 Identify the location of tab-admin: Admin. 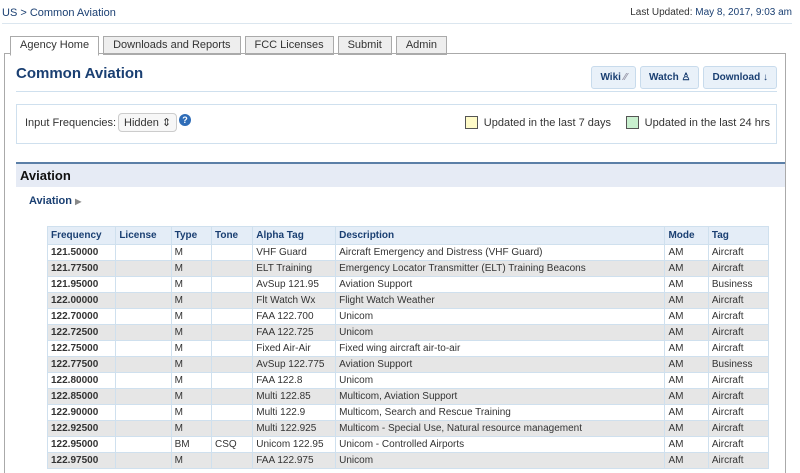
(421, 45).